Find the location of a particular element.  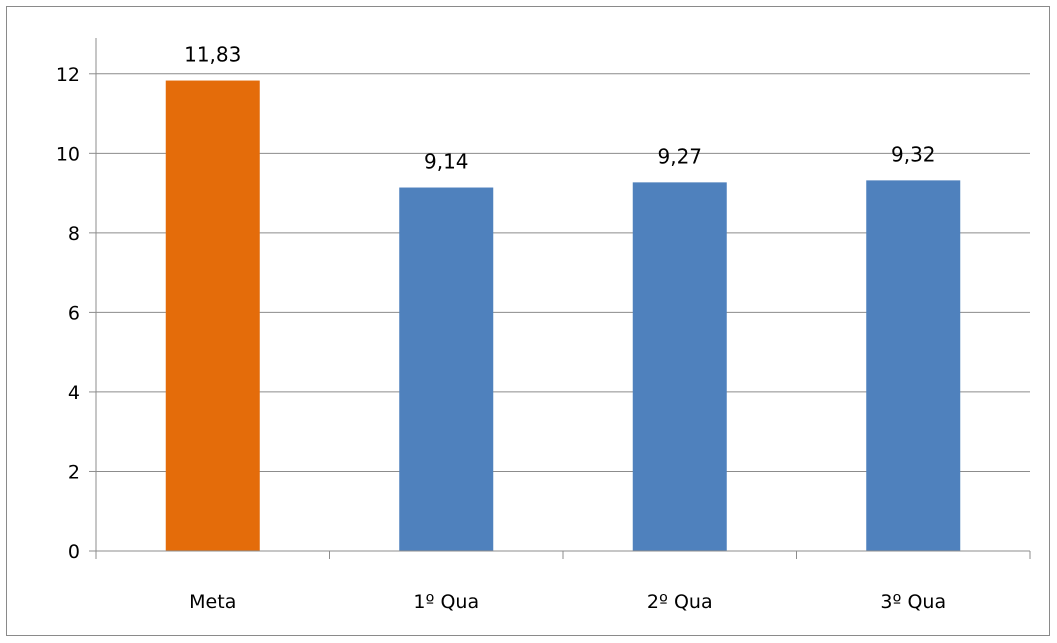

y-tick-label: 6 is located at coordinates (74, 313).